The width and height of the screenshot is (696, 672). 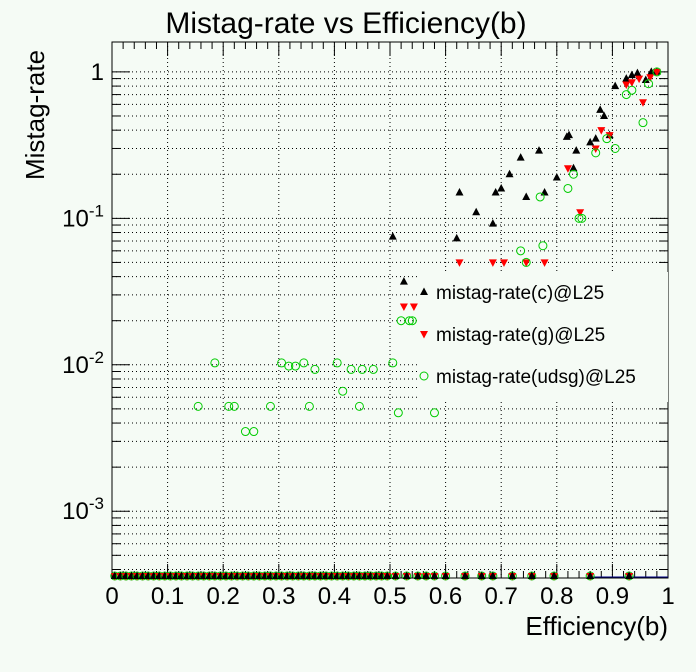 I want to click on x-tick-label: 0, so click(x=111, y=596).